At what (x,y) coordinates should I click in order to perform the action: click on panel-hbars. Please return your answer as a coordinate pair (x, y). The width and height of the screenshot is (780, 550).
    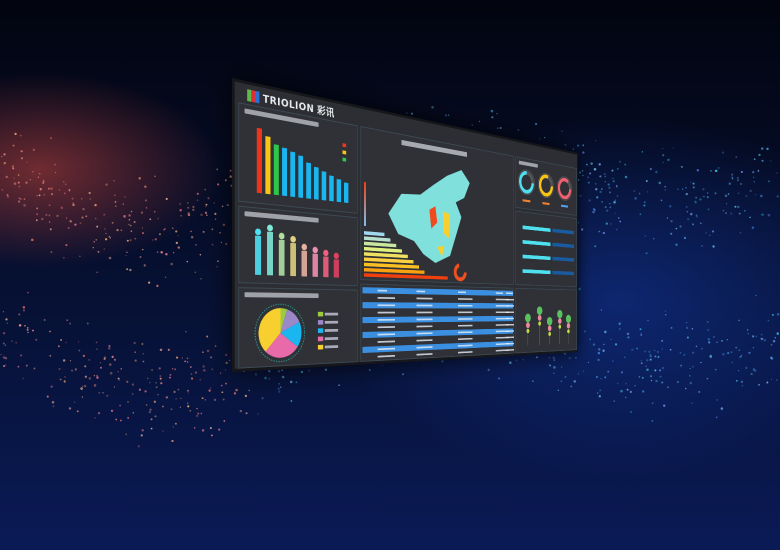
    Looking at the image, I should click on (546, 248).